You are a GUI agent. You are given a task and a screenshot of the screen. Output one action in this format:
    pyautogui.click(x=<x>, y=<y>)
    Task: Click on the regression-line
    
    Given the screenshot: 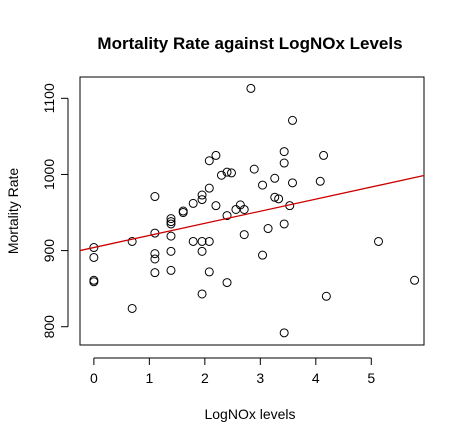 What is the action you would take?
    pyautogui.click(x=252, y=213)
    